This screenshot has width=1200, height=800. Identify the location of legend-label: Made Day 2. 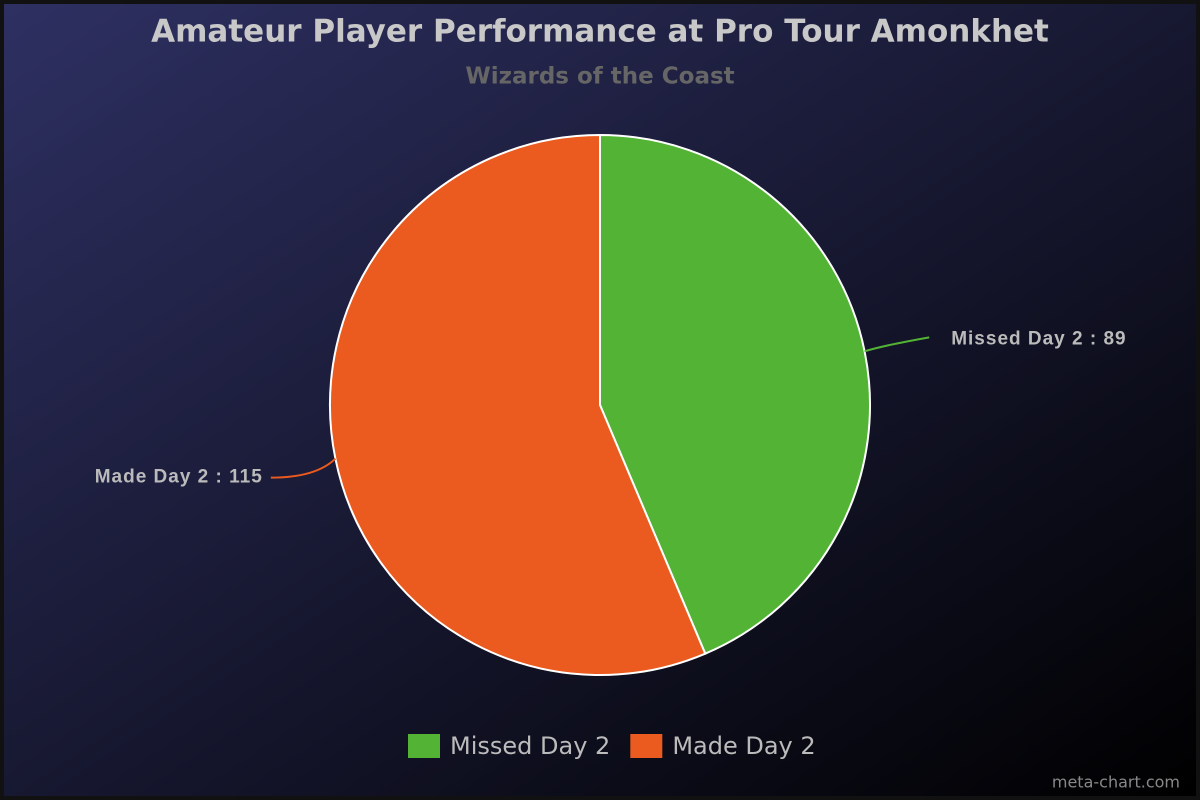
(743, 746).